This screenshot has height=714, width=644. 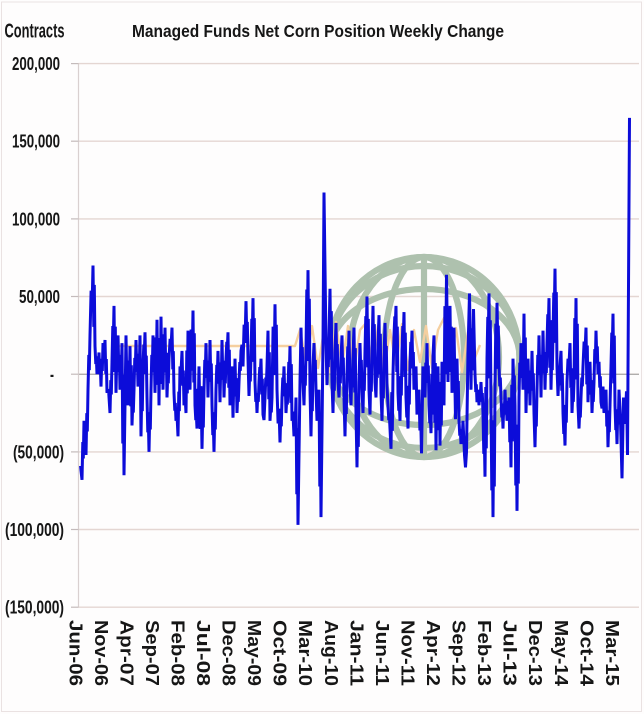 I want to click on svg-text: Apr-07, so click(x=126, y=653).